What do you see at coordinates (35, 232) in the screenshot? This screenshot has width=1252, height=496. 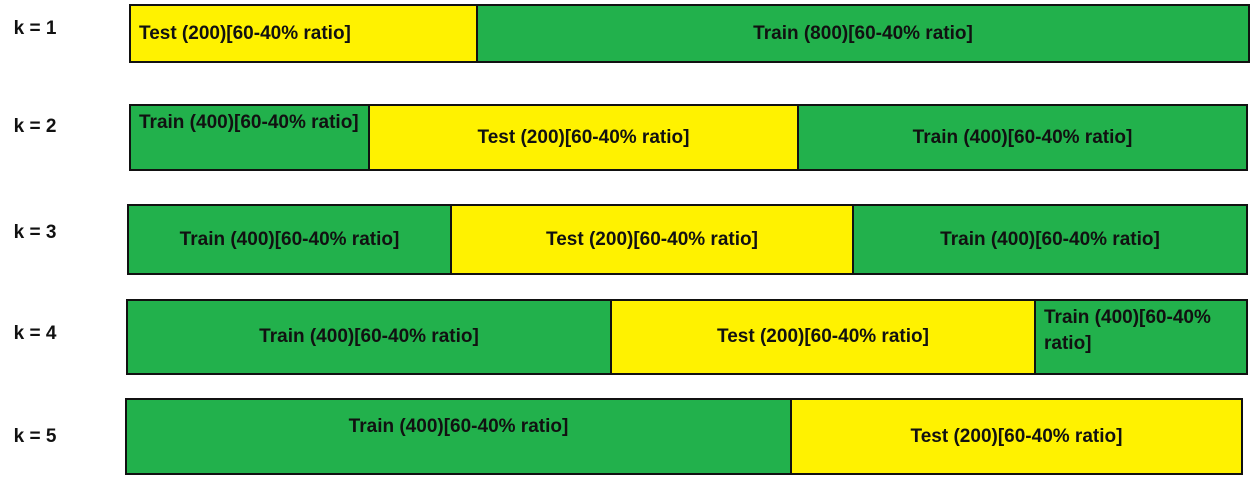 I see `fold-label: k = 3` at bounding box center [35, 232].